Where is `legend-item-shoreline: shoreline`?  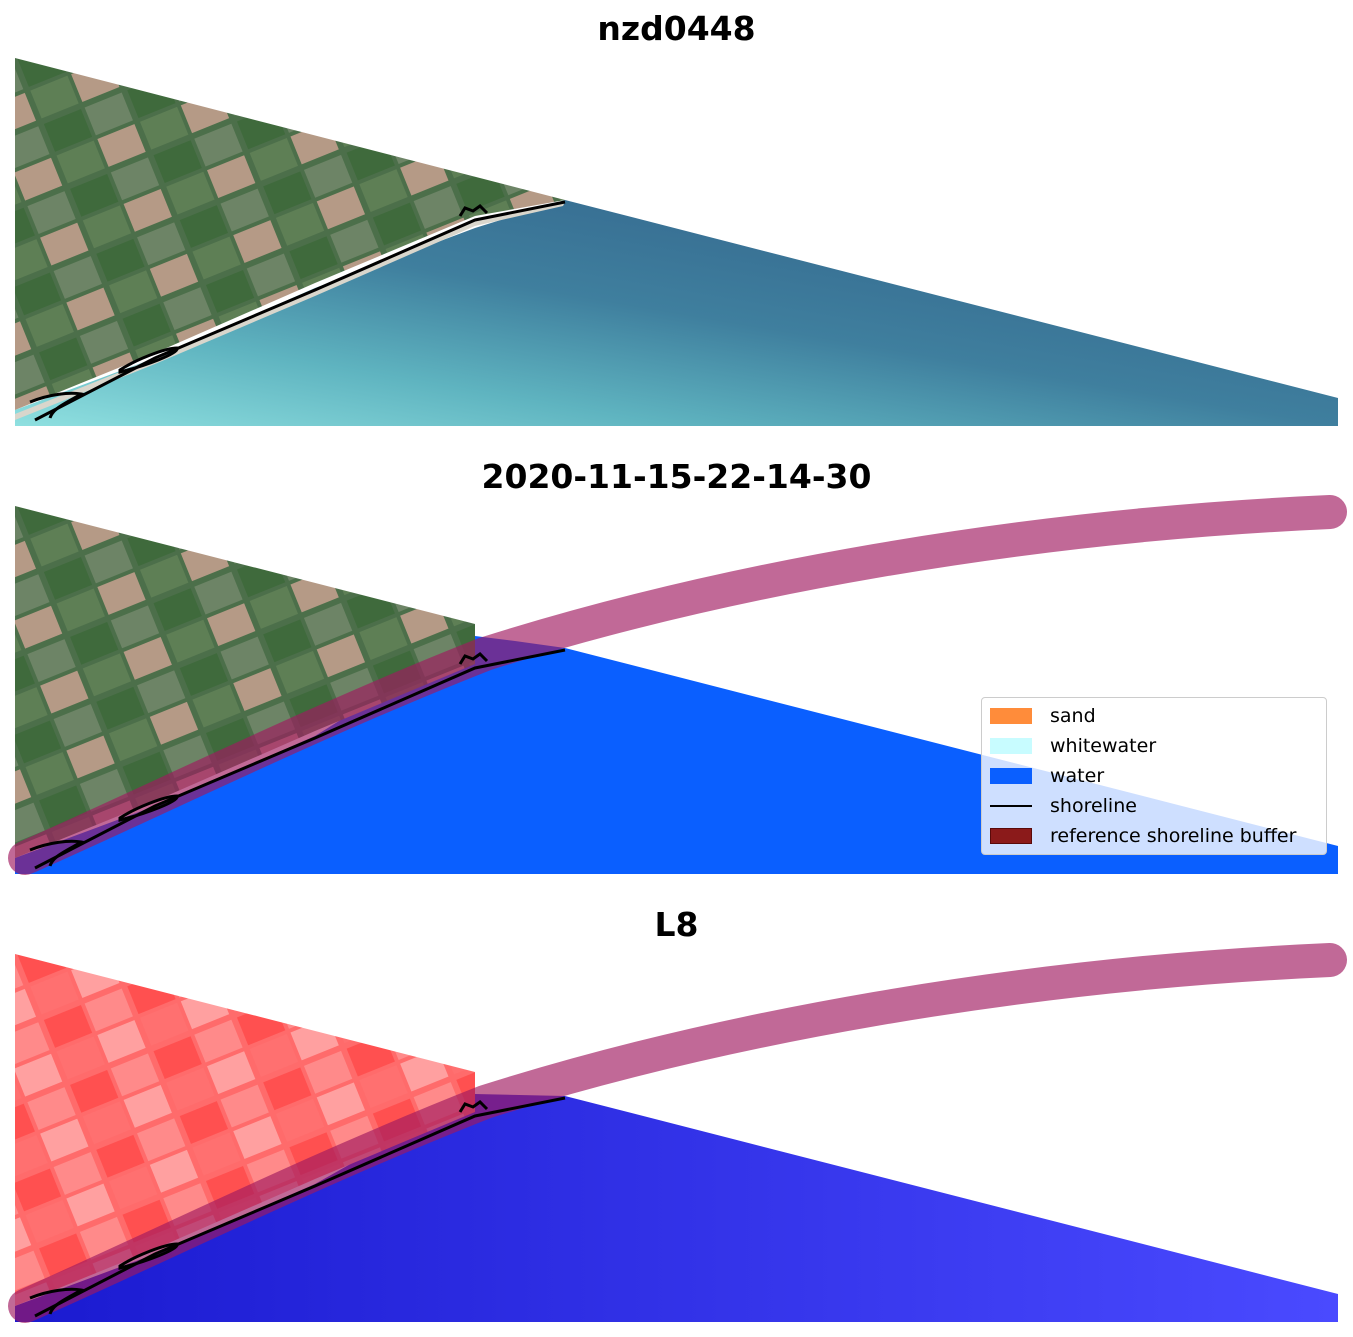
legend-item-shoreline: shoreline is located at coordinates (1063, 806).